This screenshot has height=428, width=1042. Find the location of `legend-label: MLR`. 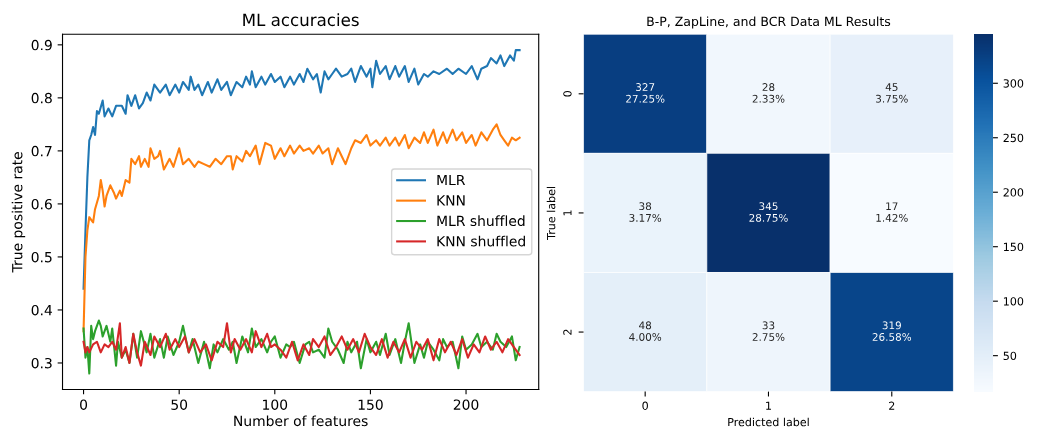

legend-label: MLR is located at coordinates (451, 180).